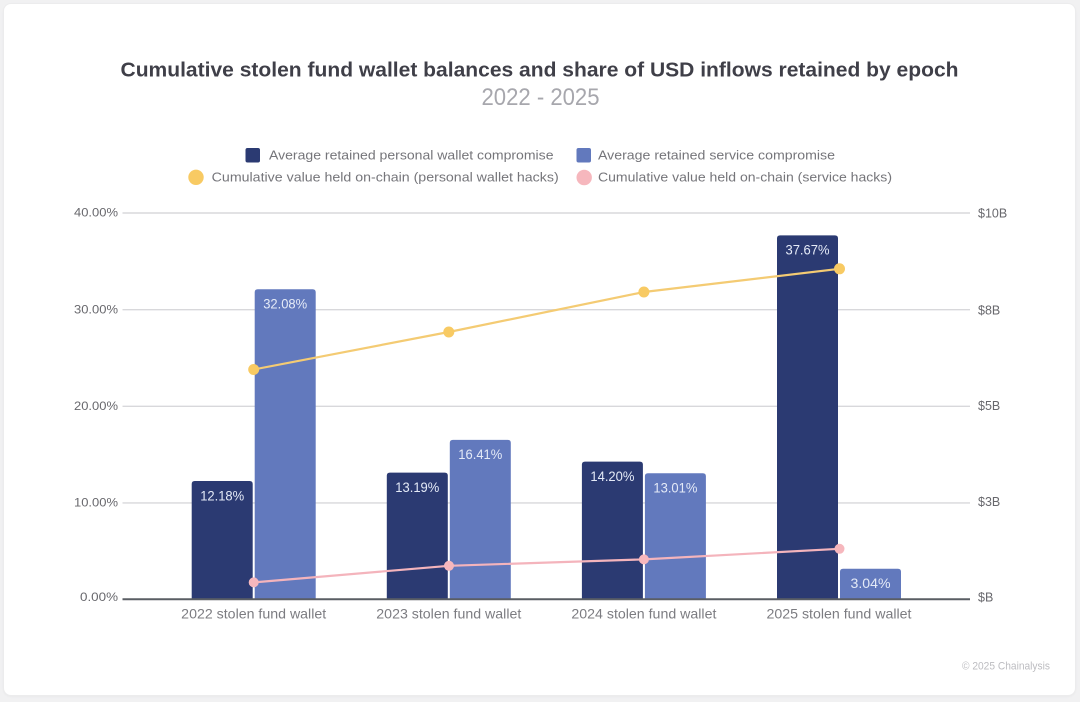 The image size is (1080, 702). What do you see at coordinates (716, 155) in the screenshot?
I see `svg-text:Average retained service compr: Average retained service compromise` at bounding box center [716, 155].